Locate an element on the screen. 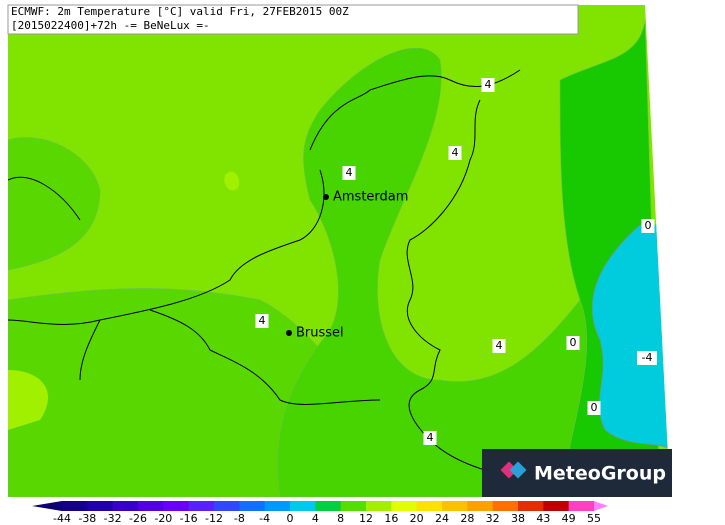 The image size is (725, 525). colorbar-tick-label: 0 is located at coordinates (290, 518).